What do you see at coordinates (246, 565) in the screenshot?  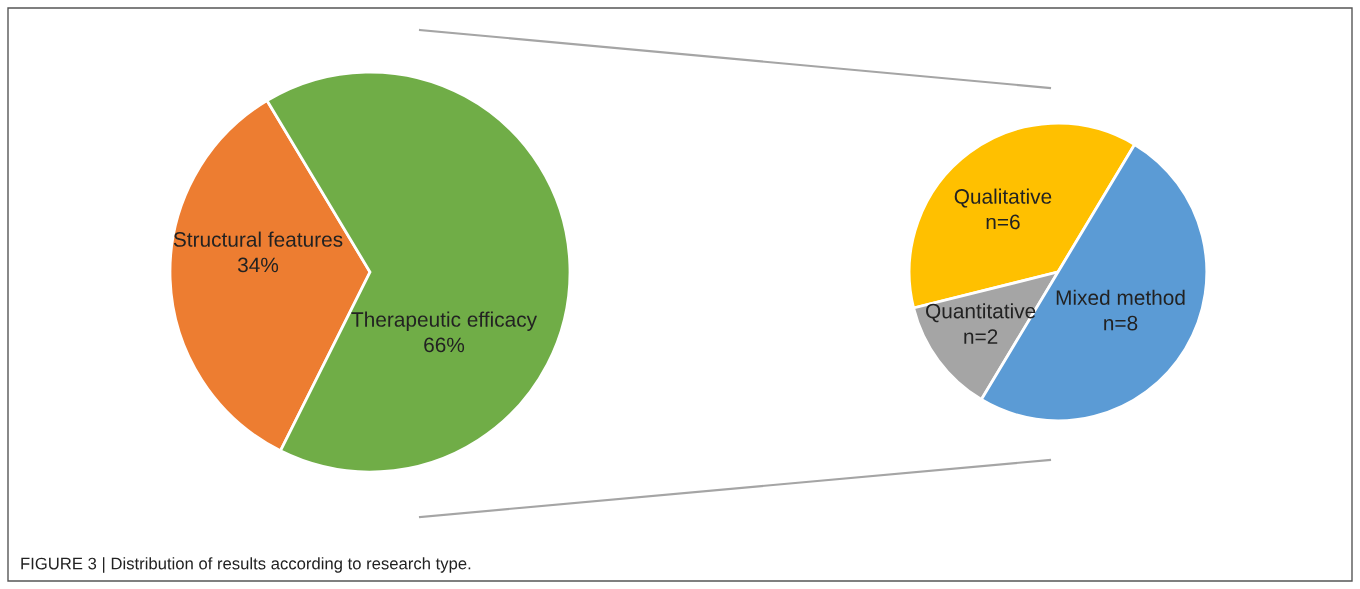 I see `caption: FIGURE 3 | Distribution of results according to research type.` at bounding box center [246, 565].